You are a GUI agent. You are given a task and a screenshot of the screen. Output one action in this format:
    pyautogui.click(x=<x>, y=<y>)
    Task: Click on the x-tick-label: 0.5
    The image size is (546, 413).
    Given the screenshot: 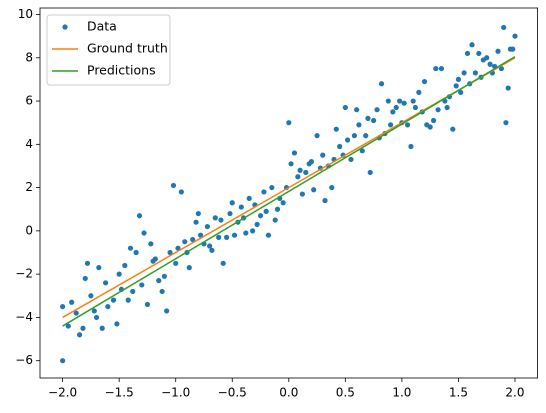 What is the action you would take?
    pyautogui.click(x=345, y=393)
    